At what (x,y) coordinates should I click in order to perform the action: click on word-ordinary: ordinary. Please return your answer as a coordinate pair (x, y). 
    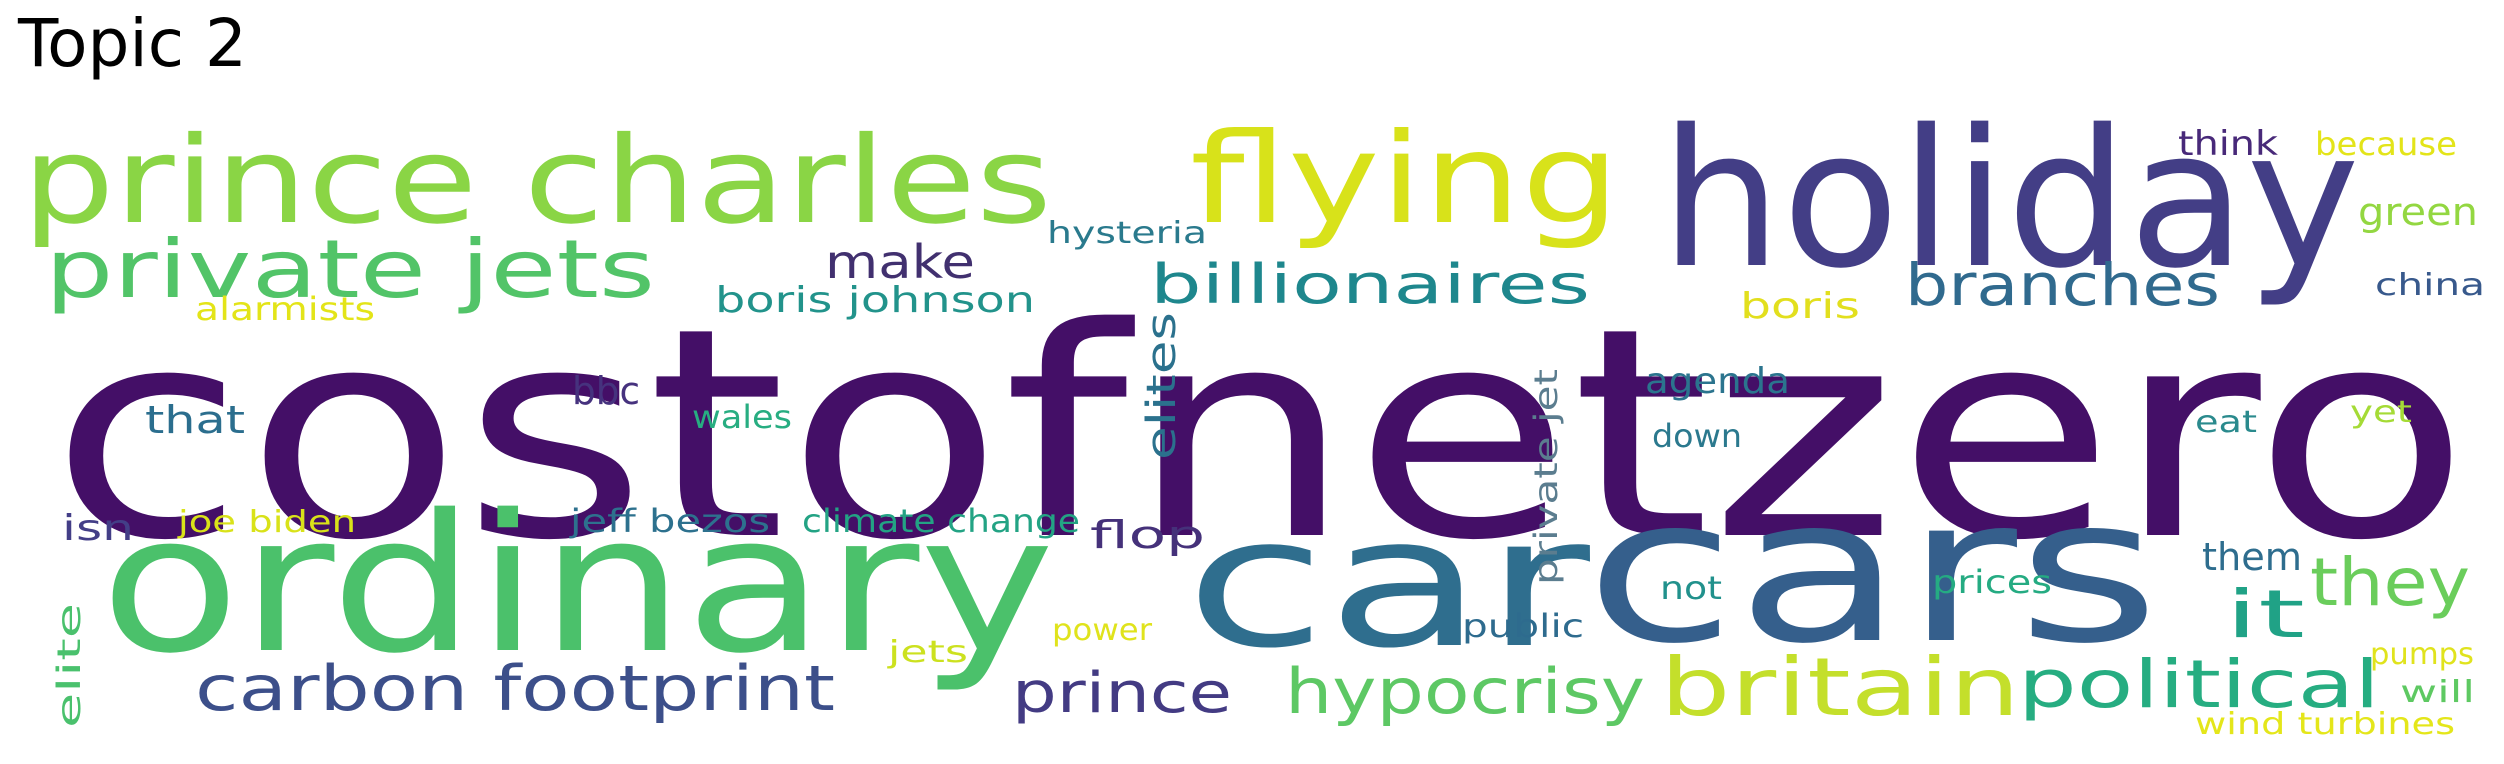
    Looking at the image, I should click on (577, 584).